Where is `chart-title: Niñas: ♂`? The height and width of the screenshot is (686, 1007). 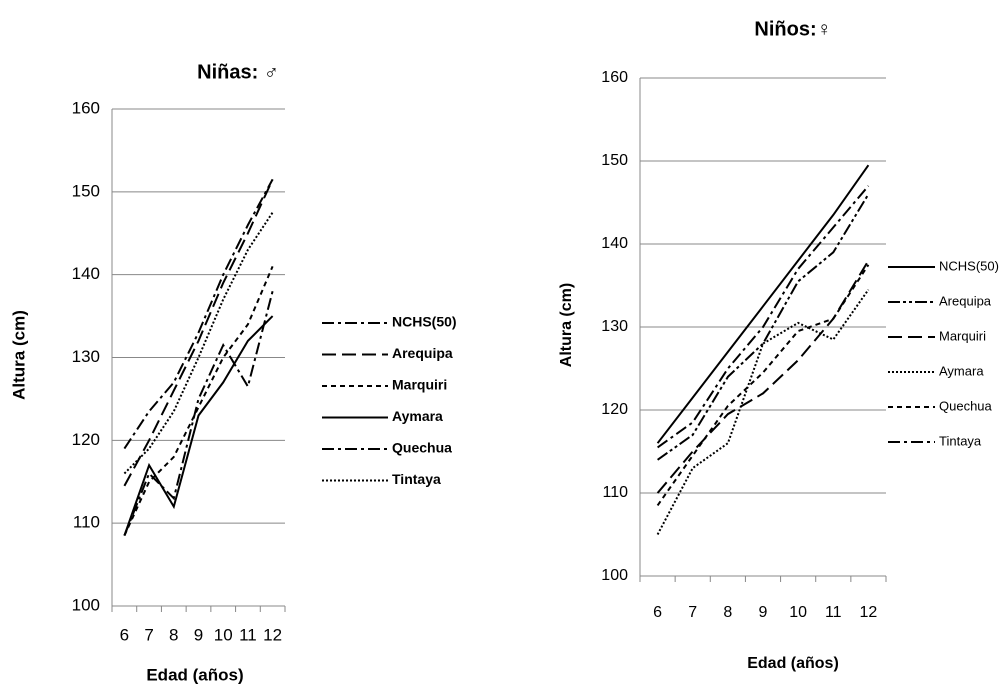 chart-title: Niñas: ♂ is located at coordinates (238, 72).